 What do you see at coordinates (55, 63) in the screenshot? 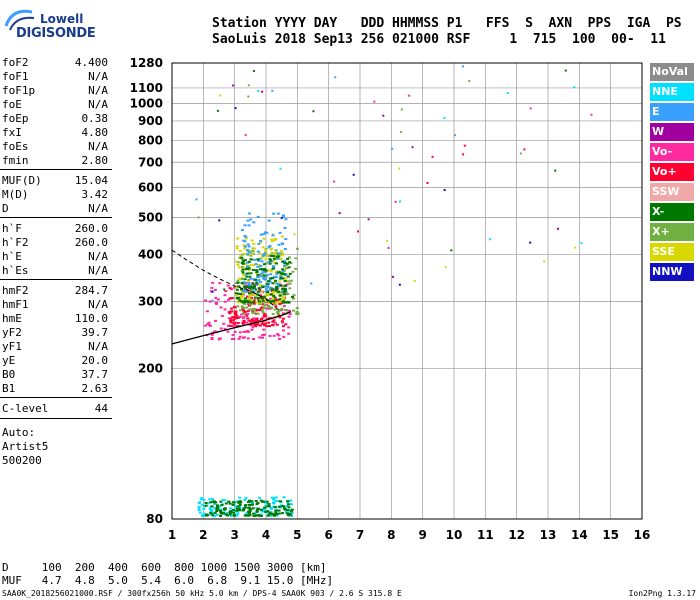
I see `param-row: foF2 4.400` at bounding box center [55, 63].